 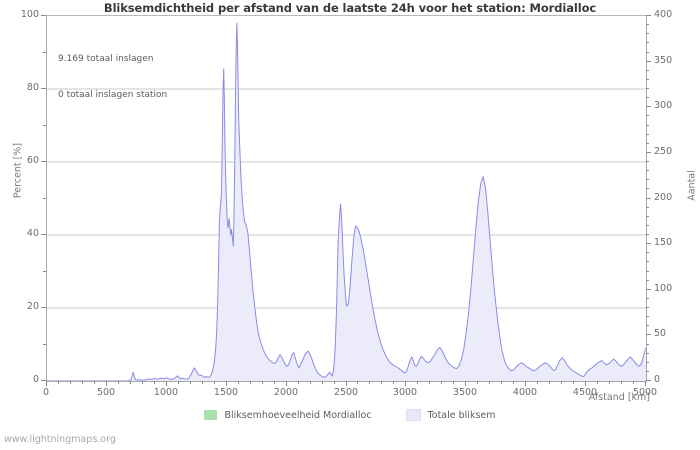 What do you see at coordinates (663, 60) in the screenshot?
I see `y-tick-label-right: 350` at bounding box center [663, 60].